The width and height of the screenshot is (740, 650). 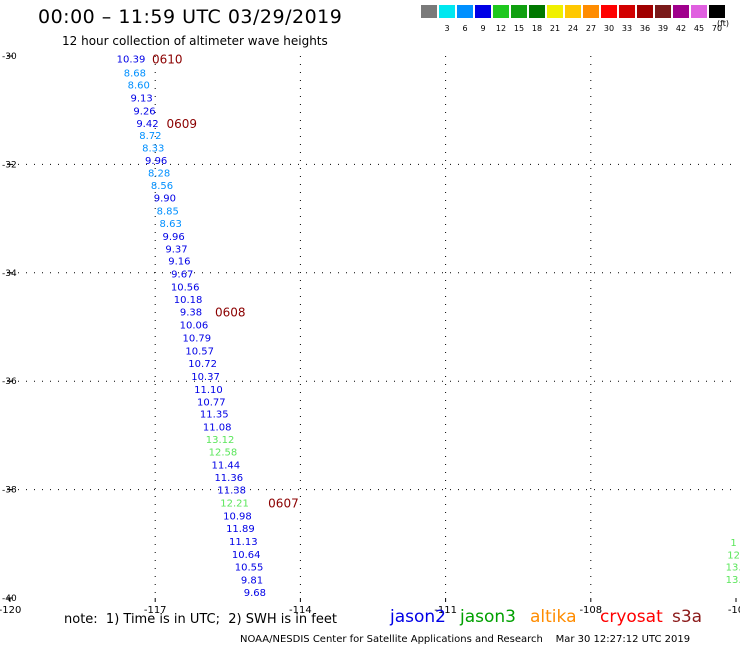 What do you see at coordinates (243, 542) in the screenshot?
I see `wave-height-point: 11.13` at bounding box center [243, 542].